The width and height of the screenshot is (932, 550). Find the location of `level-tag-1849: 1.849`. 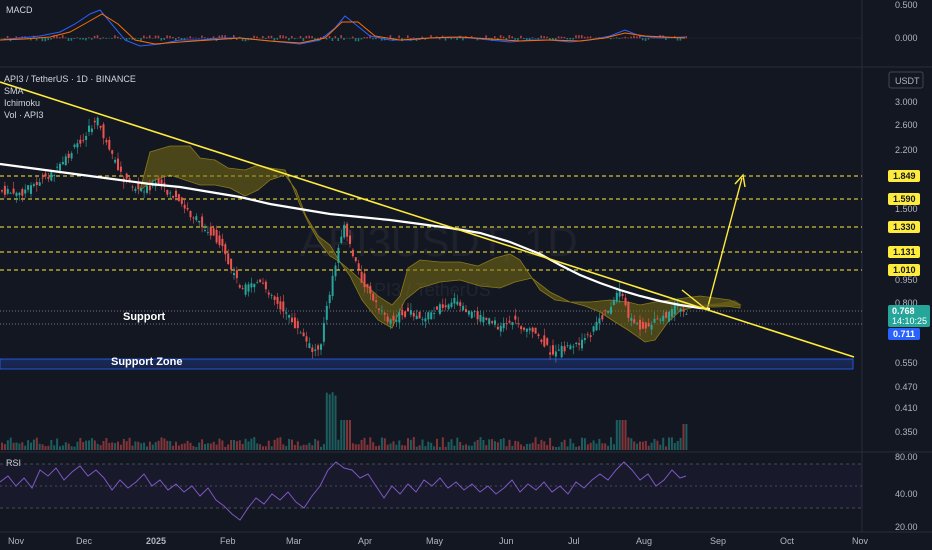

level-tag-1849: 1.849 is located at coordinates (904, 176).